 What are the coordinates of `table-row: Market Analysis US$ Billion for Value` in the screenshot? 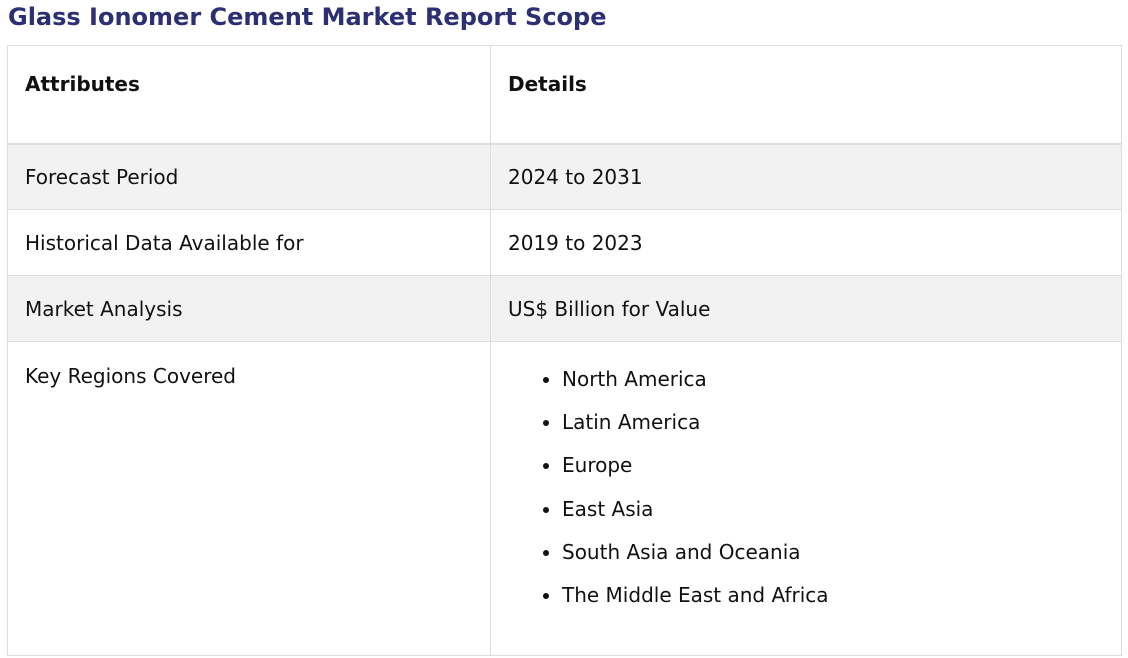 It's located at (564, 308).